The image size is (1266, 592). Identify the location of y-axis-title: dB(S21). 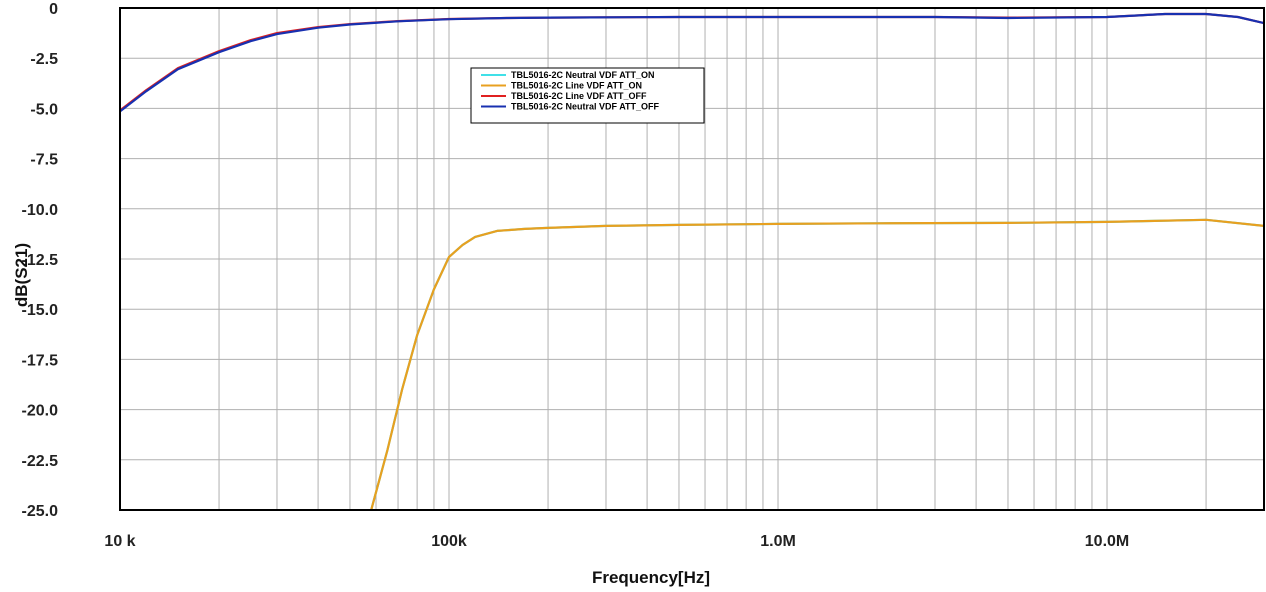
(21, 275).